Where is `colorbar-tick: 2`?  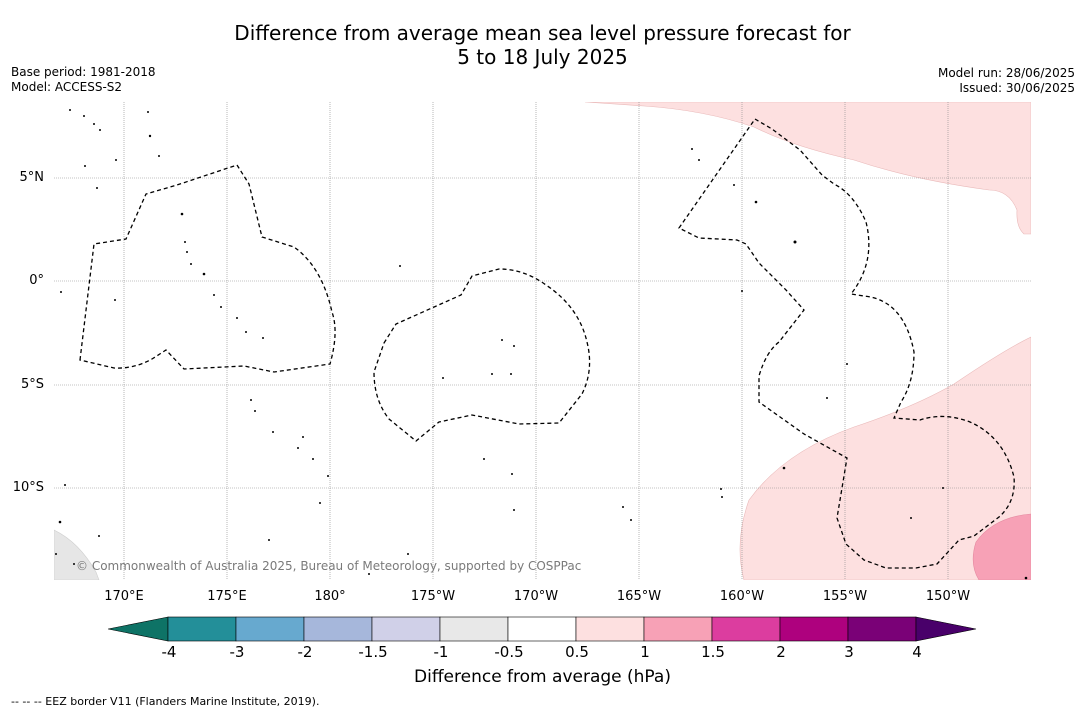
colorbar-tick: 2 is located at coordinates (781, 652).